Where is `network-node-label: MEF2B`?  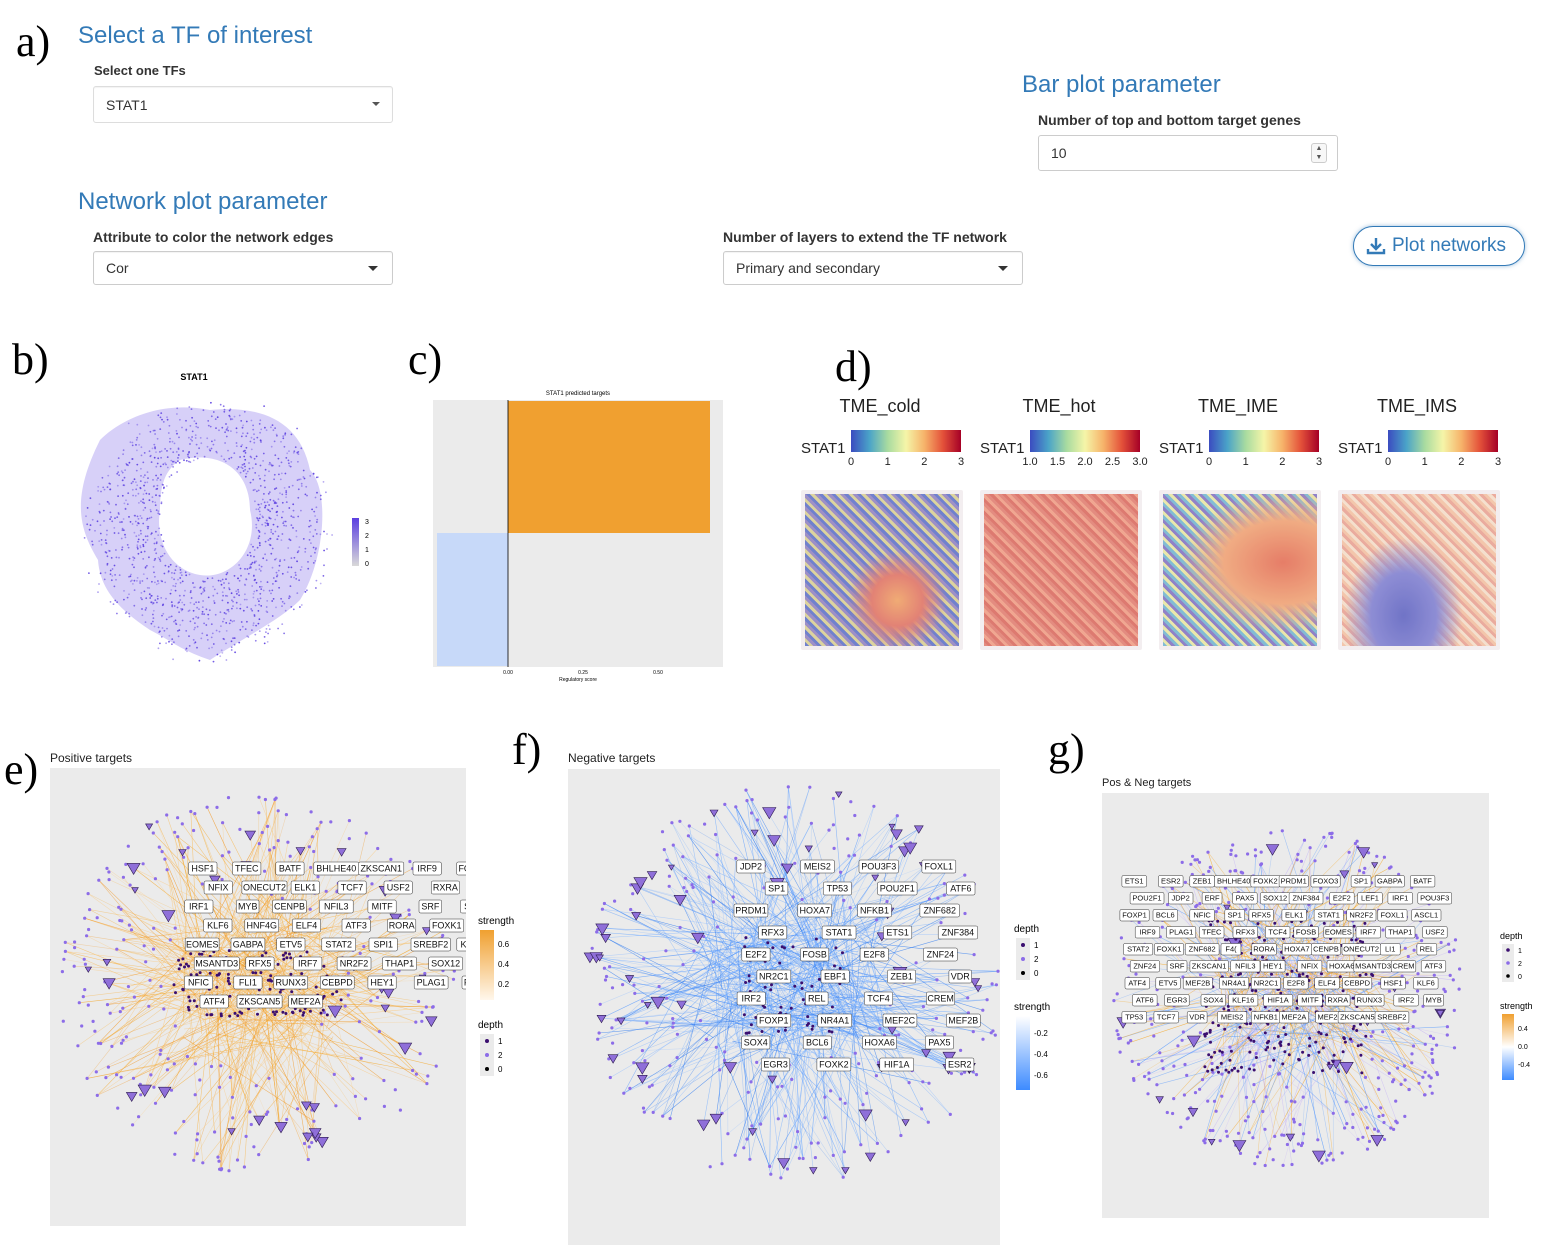 network-node-label: MEF2B is located at coordinates (1197, 983).